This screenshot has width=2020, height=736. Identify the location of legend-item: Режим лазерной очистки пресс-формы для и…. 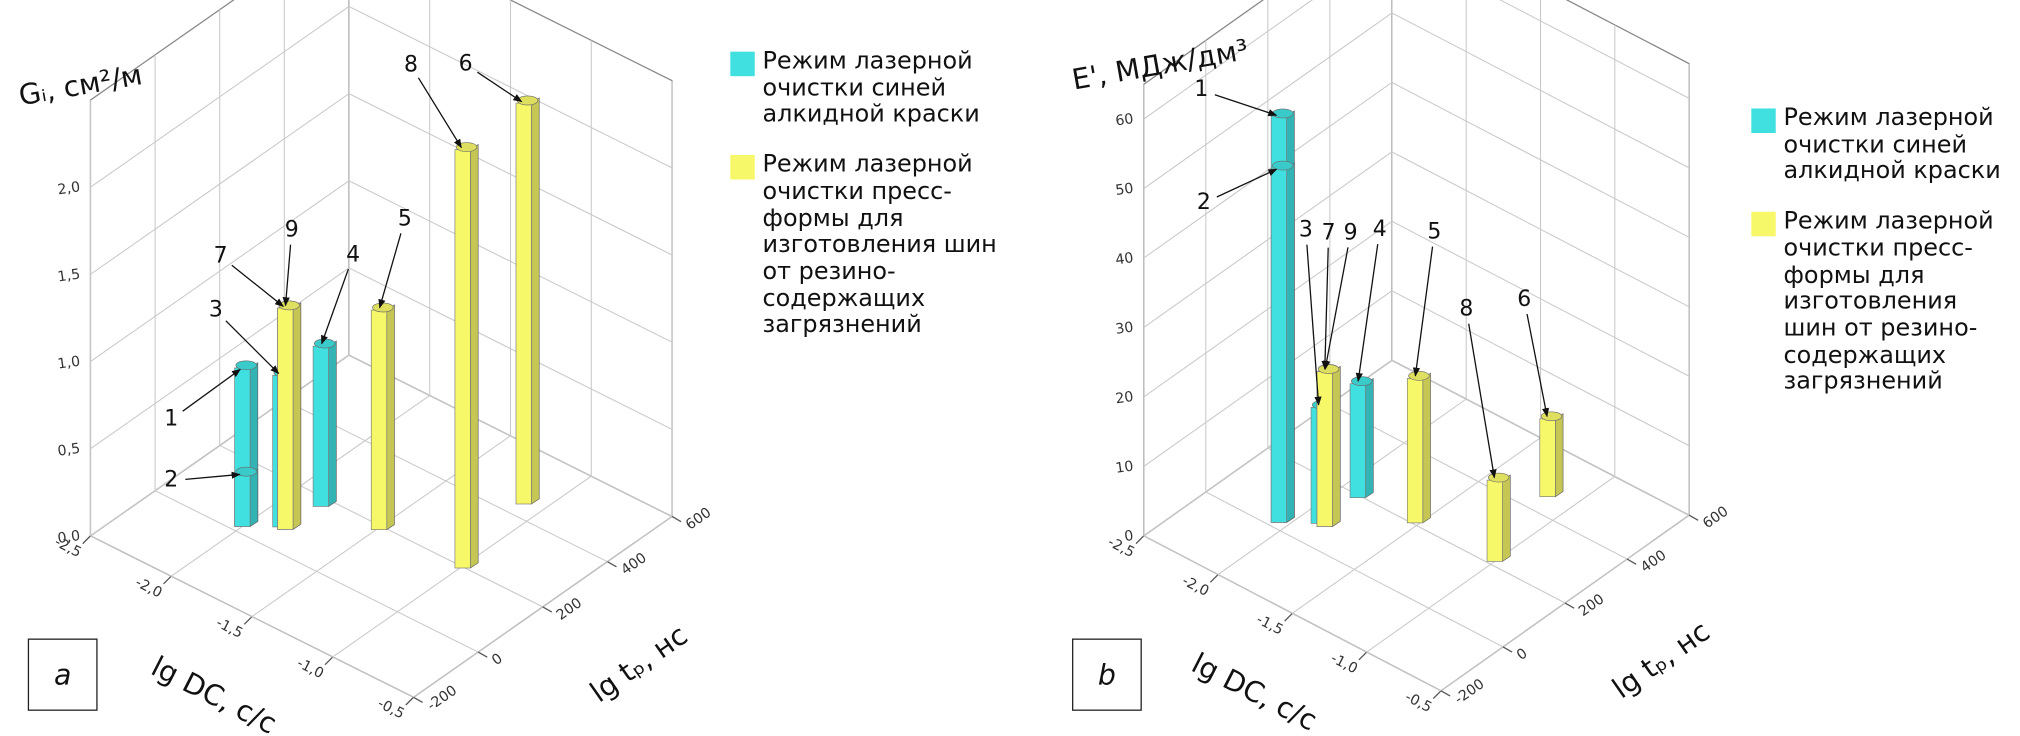
(869, 245).